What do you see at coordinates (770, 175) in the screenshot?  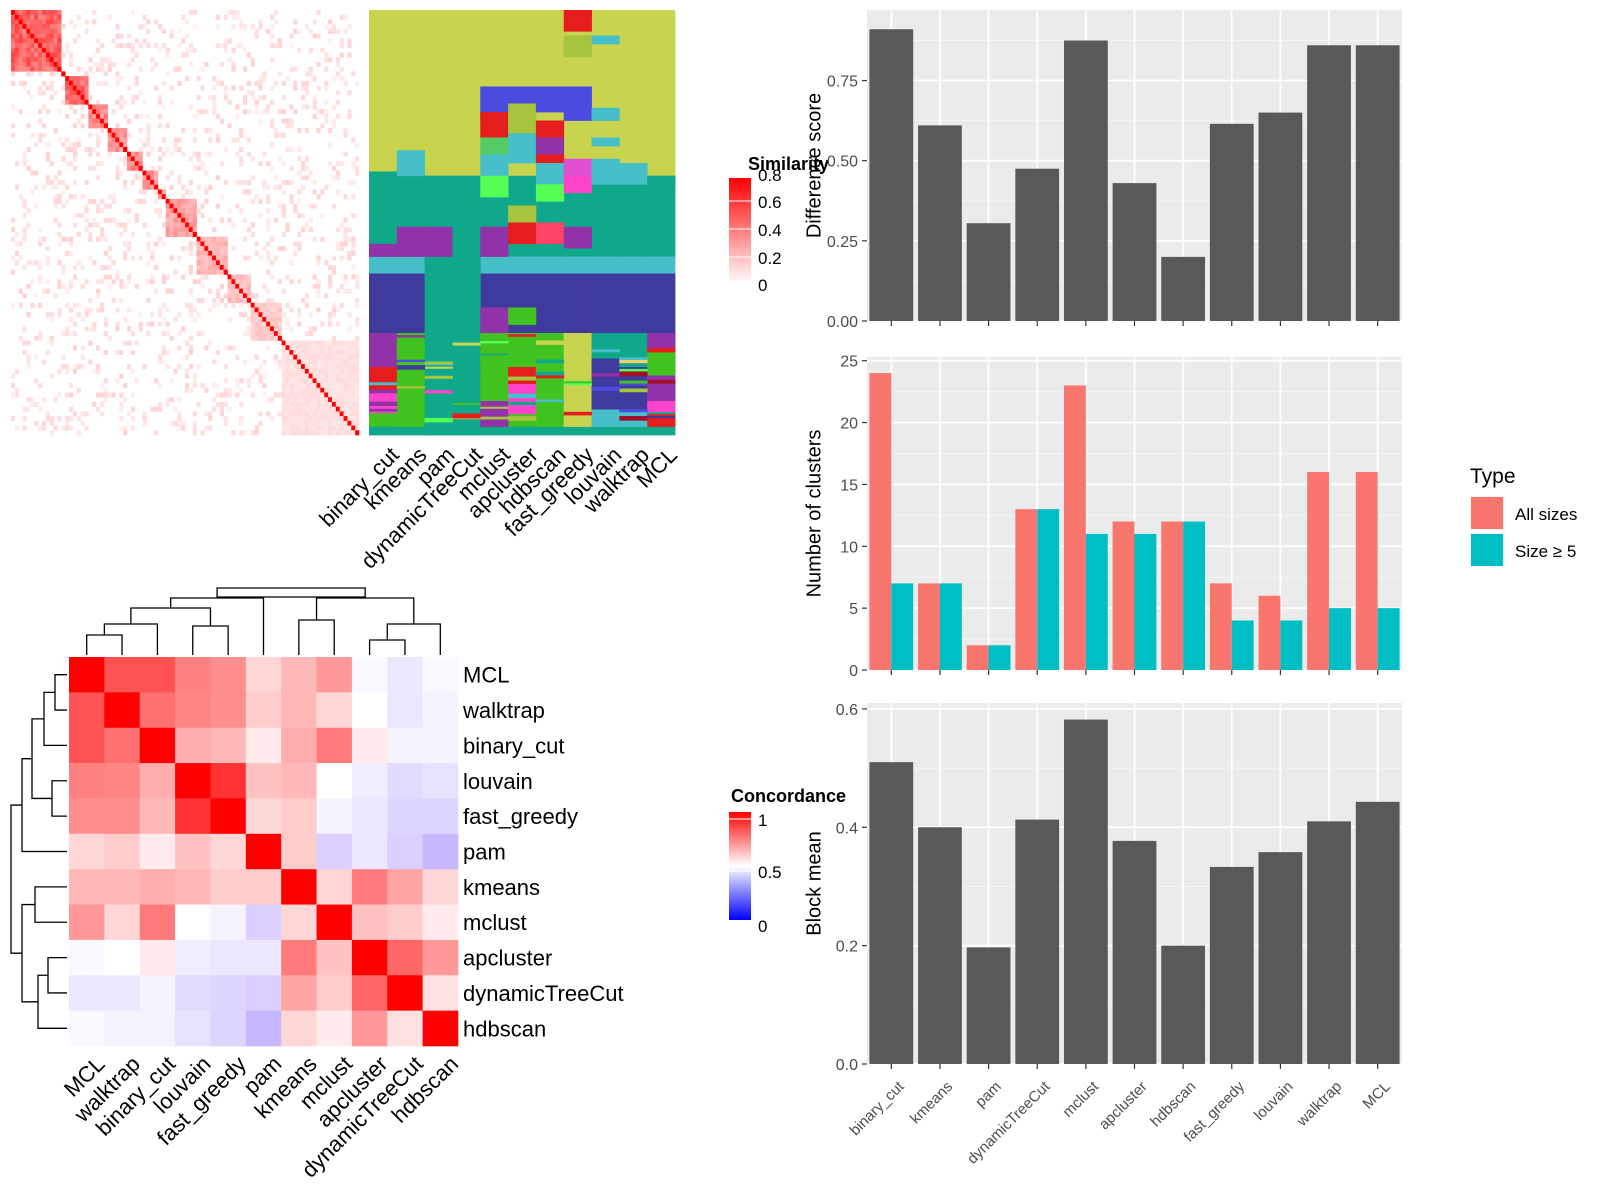 I see `legend-tick-label: 0.8` at bounding box center [770, 175].